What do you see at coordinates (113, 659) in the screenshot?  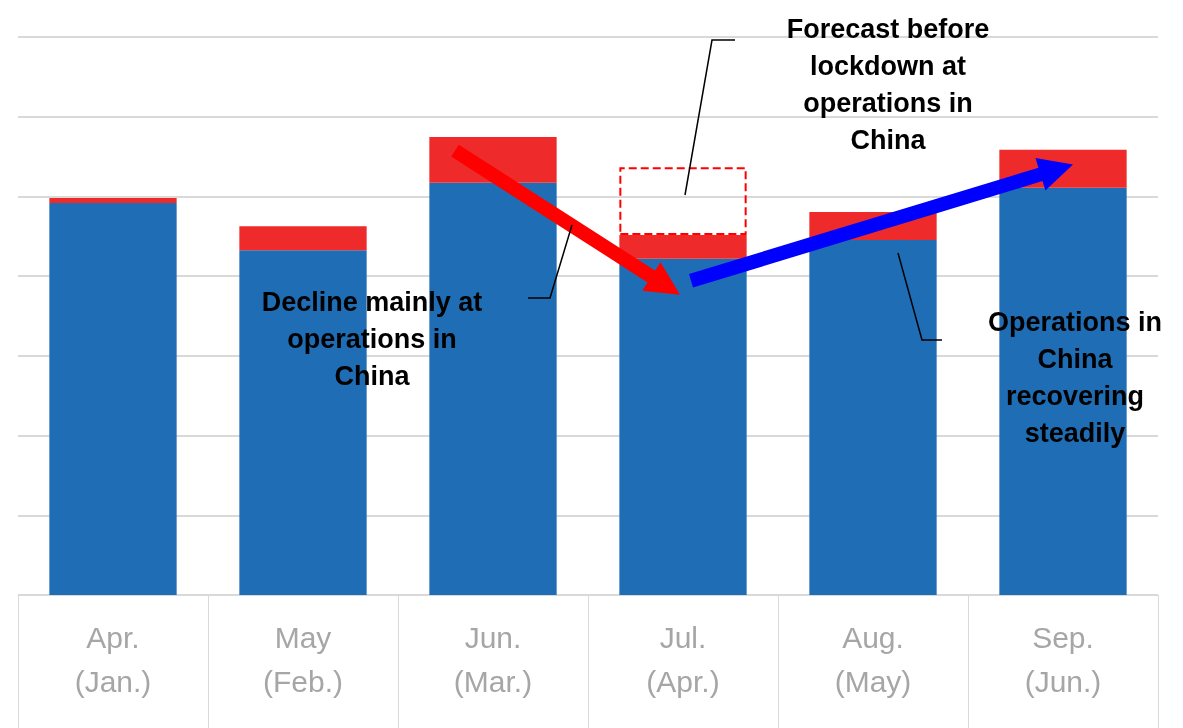 I see `x-tick-label: Apr. (Jan.)` at bounding box center [113, 659].